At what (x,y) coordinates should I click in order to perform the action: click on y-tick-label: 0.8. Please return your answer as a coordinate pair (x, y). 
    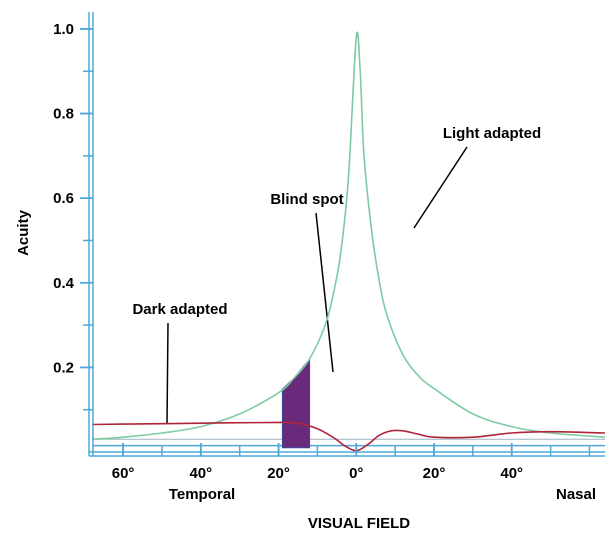
    Looking at the image, I should click on (63, 114).